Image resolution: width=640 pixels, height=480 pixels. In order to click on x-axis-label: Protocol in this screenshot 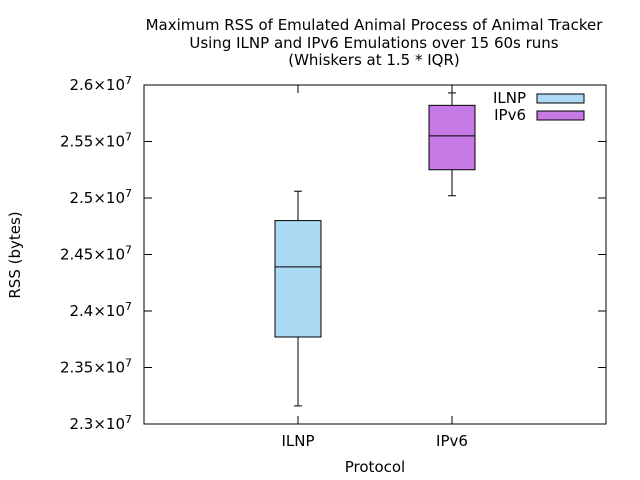, I will do `click(375, 467)`.